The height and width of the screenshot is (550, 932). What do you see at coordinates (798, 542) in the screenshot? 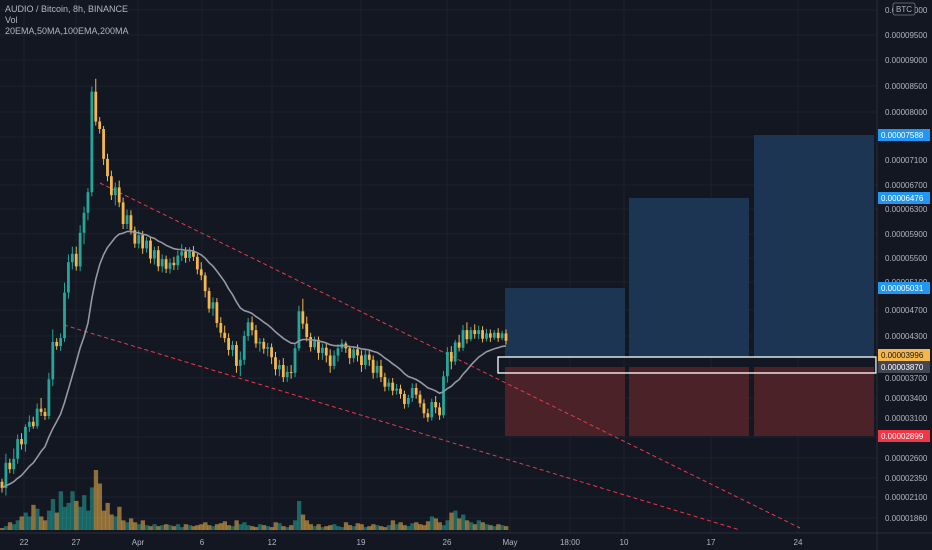
I see `time-tick-label: 24` at bounding box center [798, 542].